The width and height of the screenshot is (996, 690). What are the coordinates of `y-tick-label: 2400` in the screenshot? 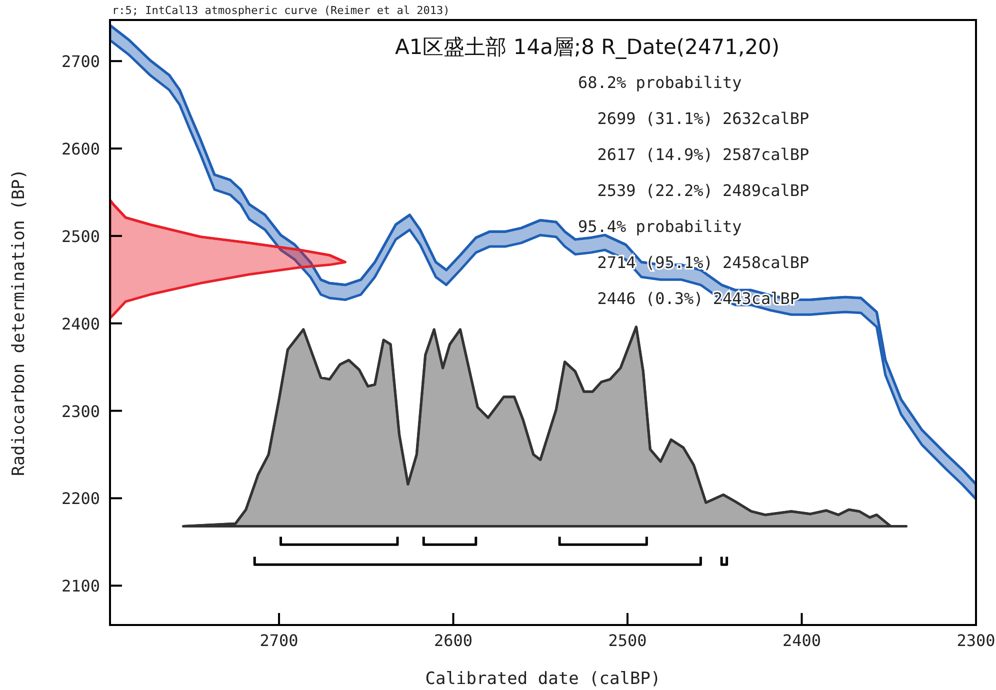 It's located at (80, 324).